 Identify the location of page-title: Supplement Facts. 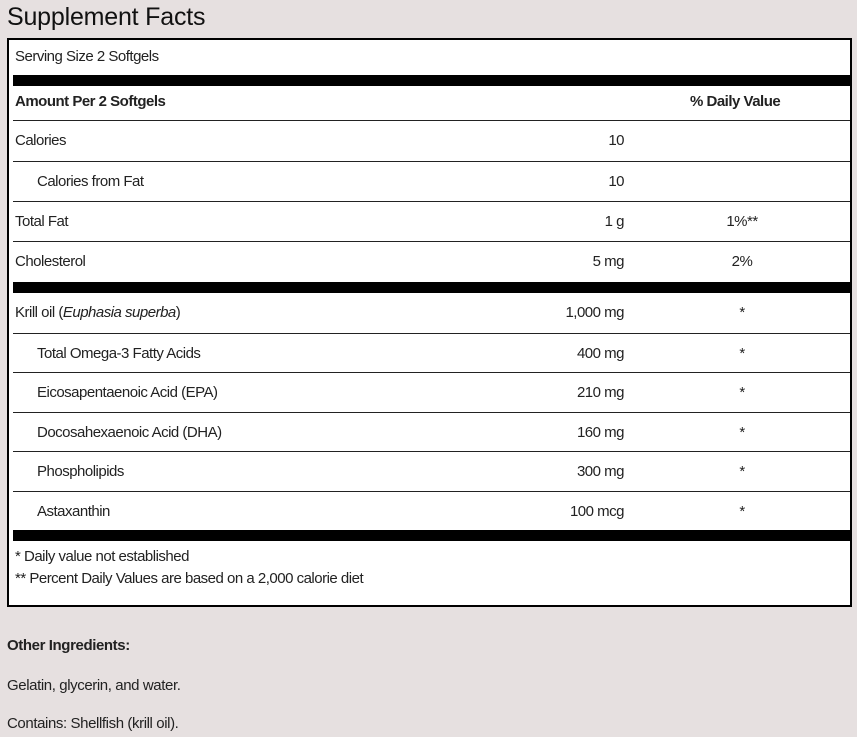
(106, 17).